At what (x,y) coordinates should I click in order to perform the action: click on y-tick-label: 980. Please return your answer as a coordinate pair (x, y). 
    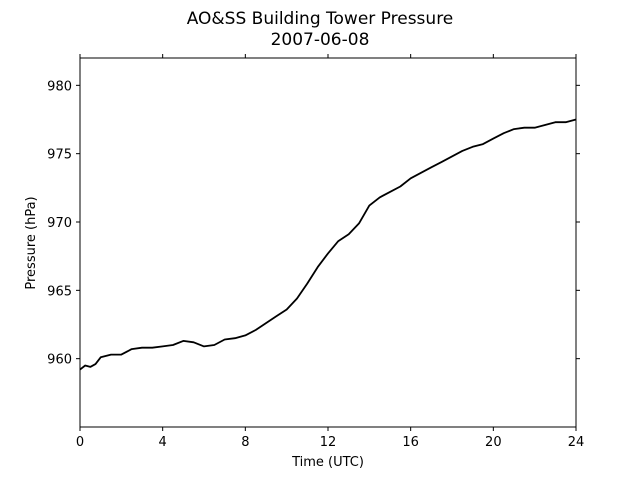
    Looking at the image, I should click on (59, 86).